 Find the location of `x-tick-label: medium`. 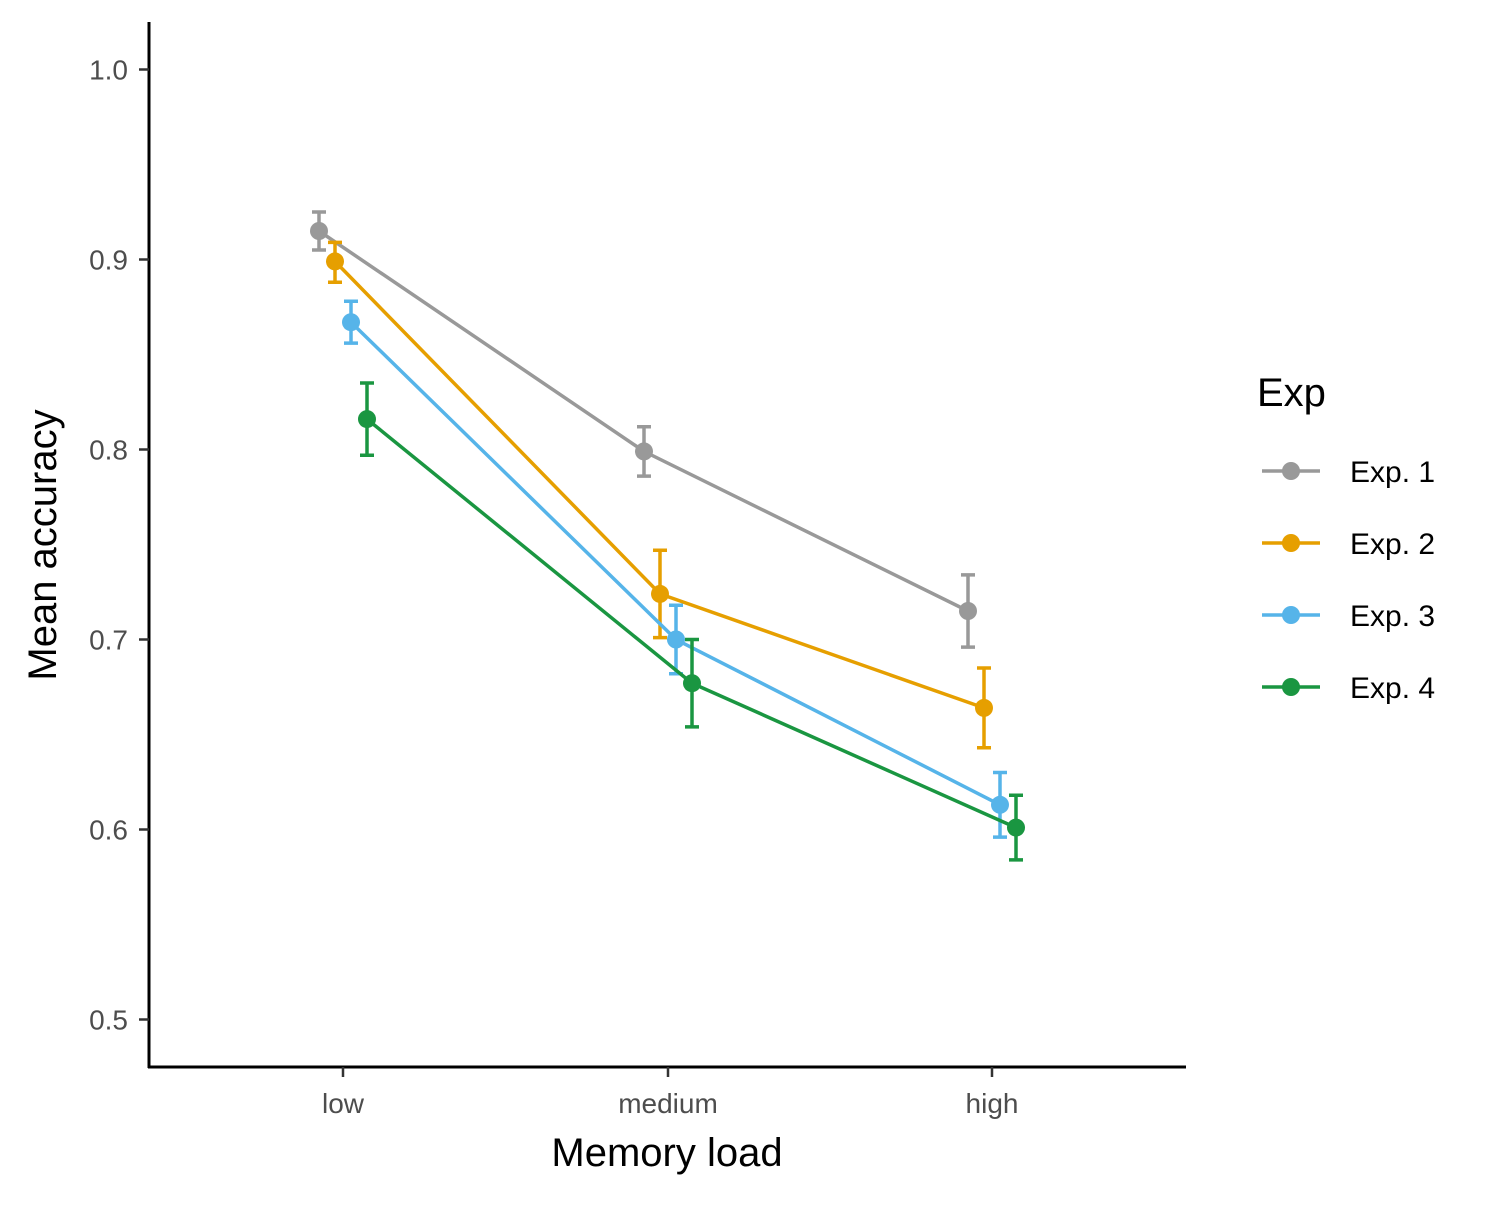

x-tick-label: medium is located at coordinates (668, 1103).